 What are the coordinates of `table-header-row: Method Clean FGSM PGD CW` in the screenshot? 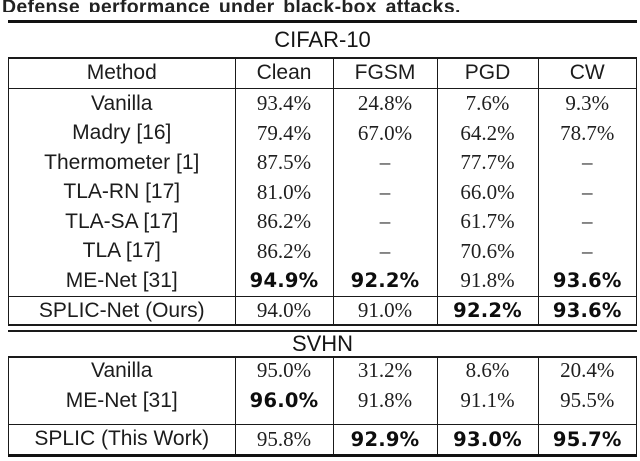 It's located at (322, 73).